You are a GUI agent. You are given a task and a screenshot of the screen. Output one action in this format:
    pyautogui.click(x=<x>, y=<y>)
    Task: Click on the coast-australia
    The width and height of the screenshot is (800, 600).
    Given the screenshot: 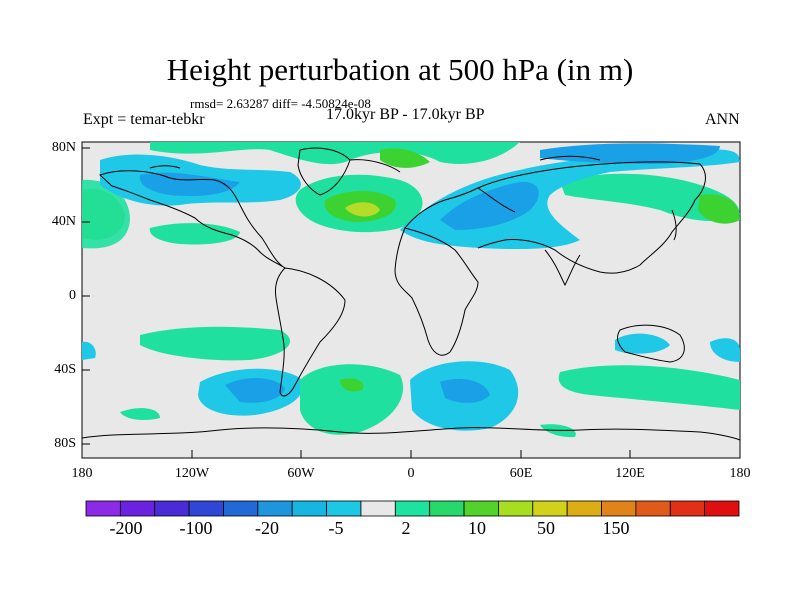 What is the action you would take?
    pyautogui.click(x=651, y=343)
    